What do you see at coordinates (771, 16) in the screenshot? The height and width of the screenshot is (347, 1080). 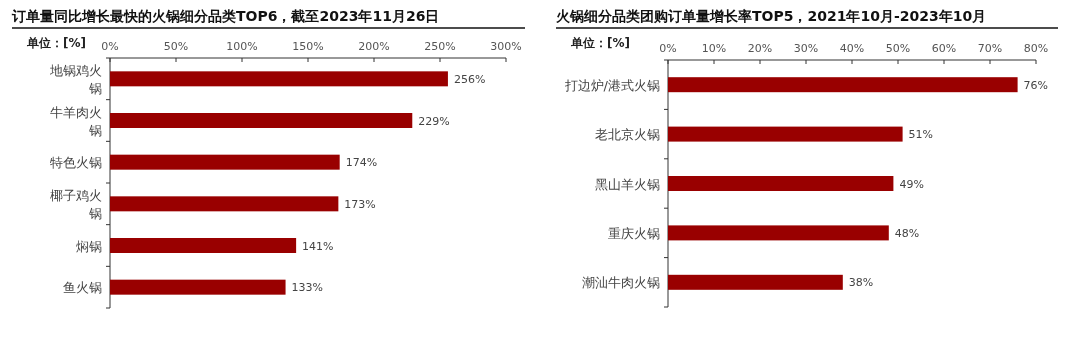 I see `chart-title: 火锅细分品类团购订单量增长率TOP5，2021年10月-2023年10月` at bounding box center [771, 16].